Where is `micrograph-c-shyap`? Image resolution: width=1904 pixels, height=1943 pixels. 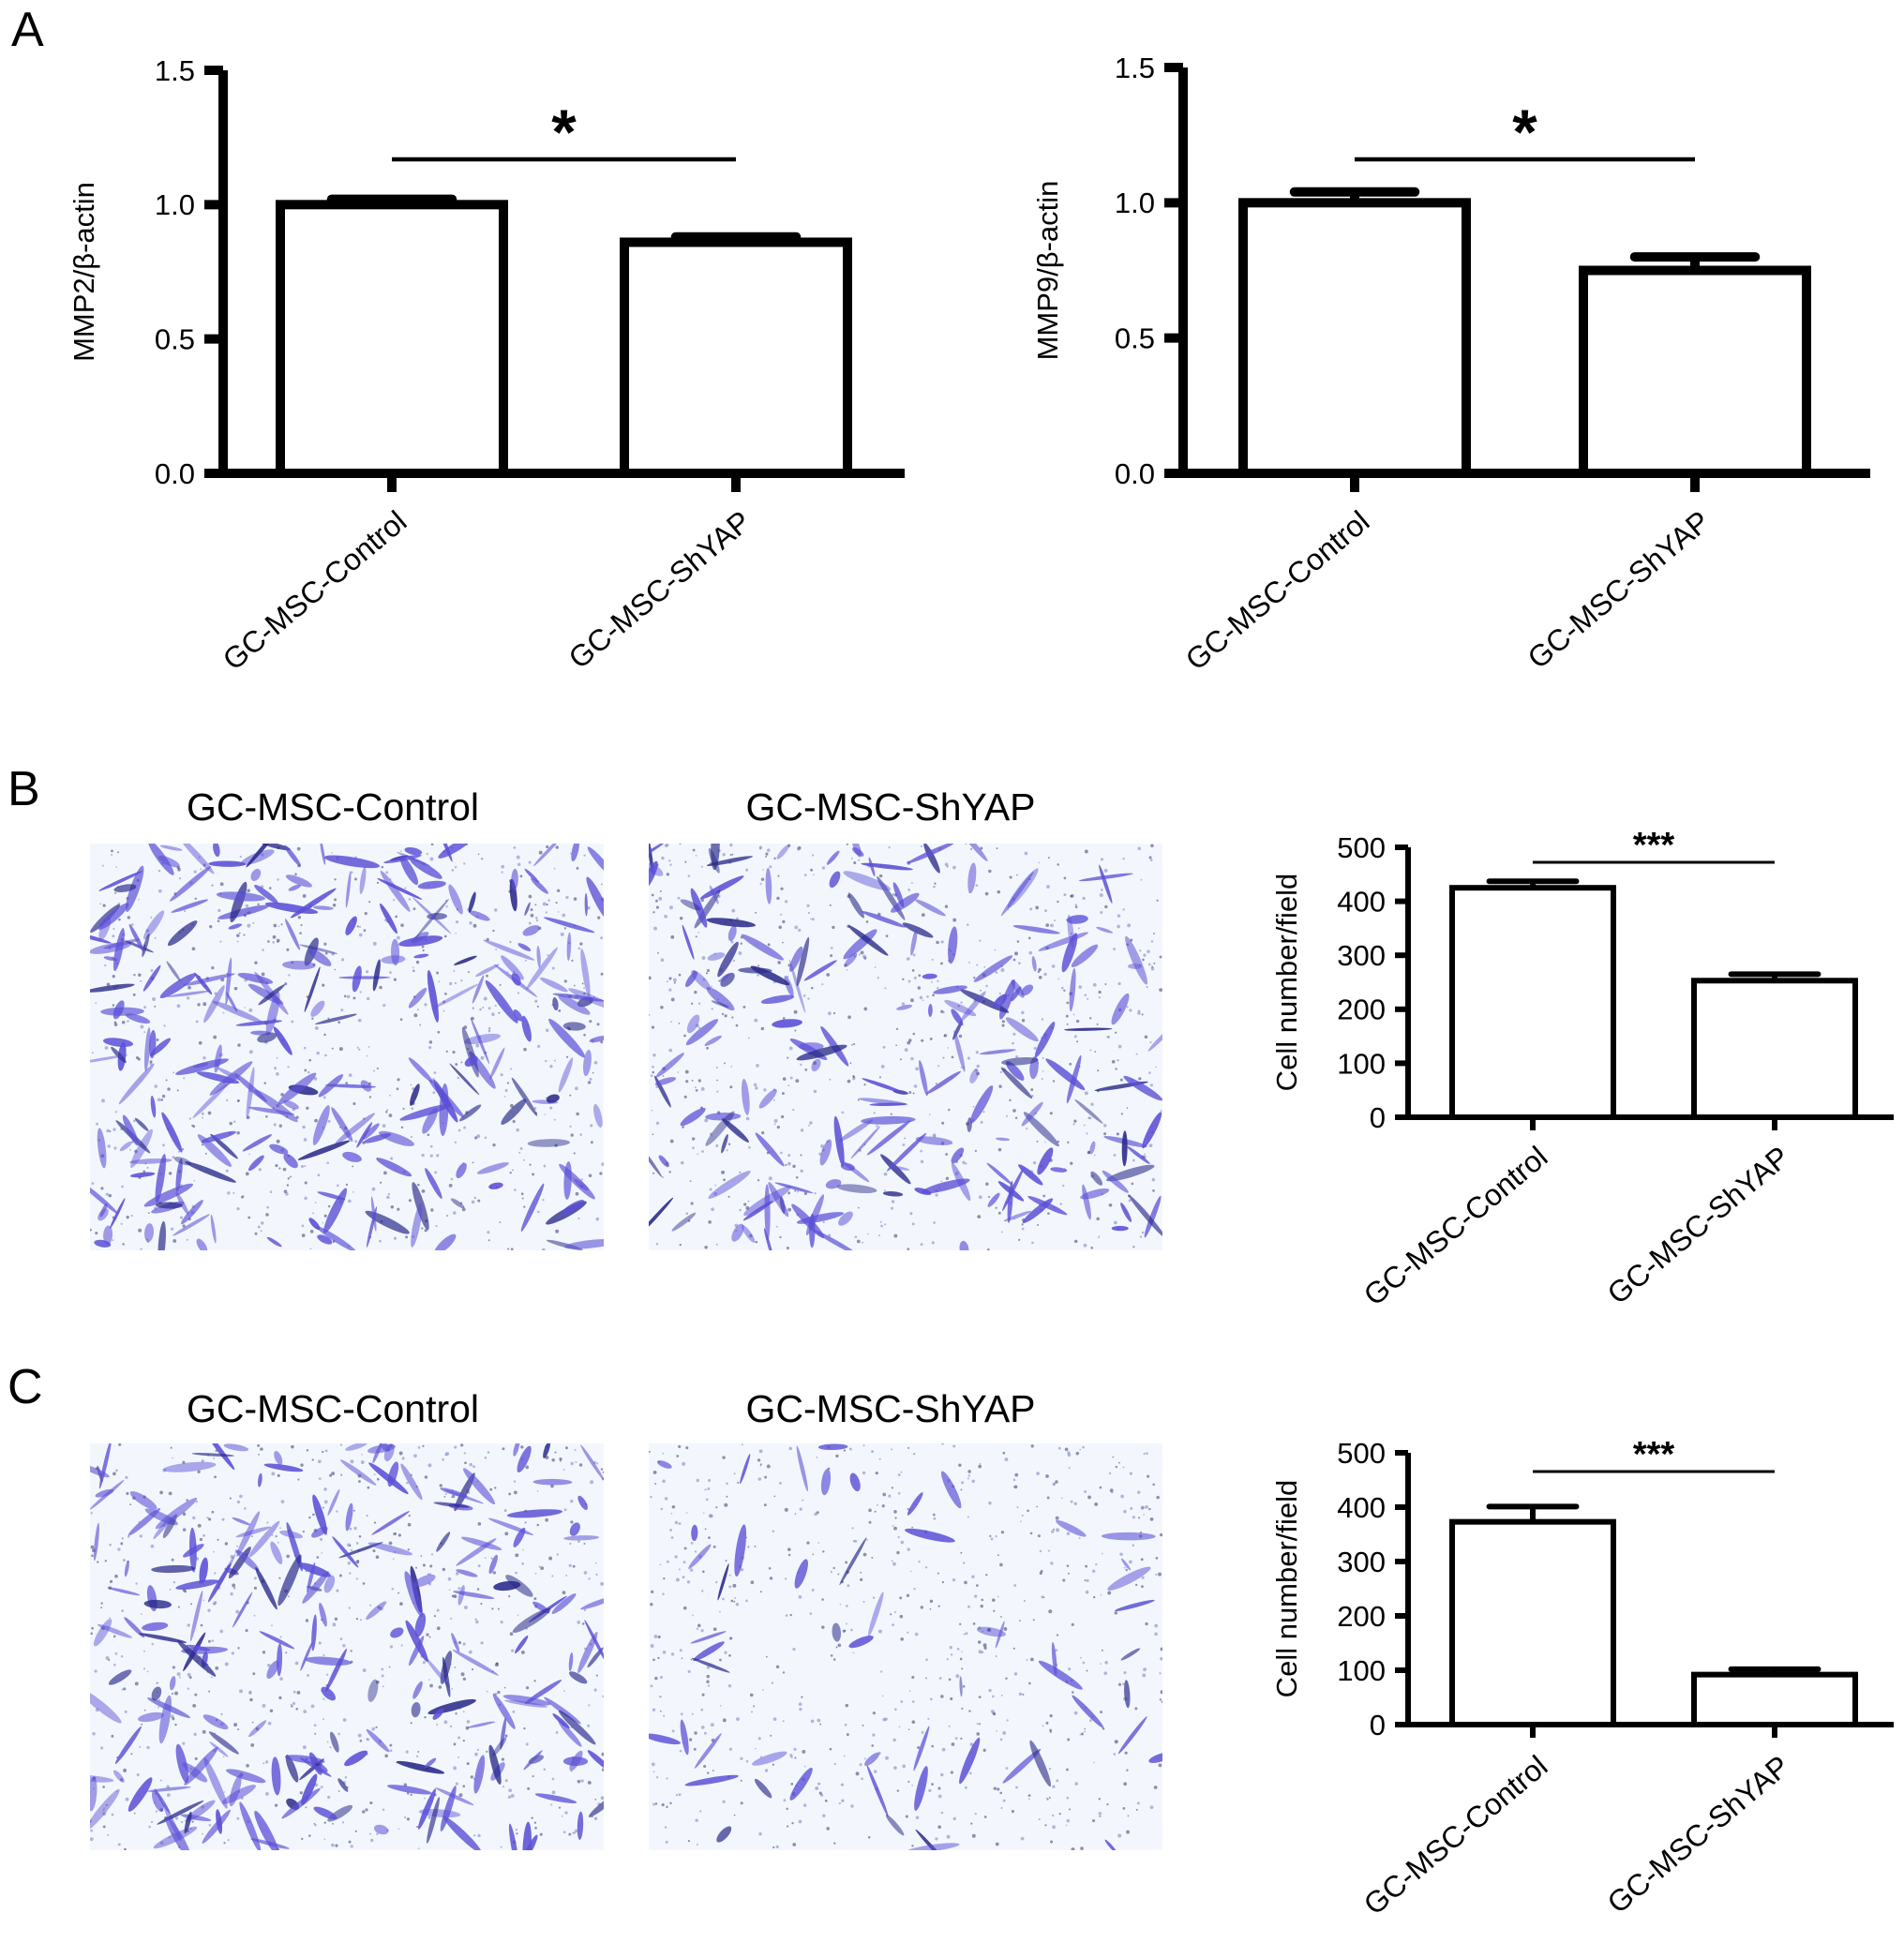
micrograph-c-shyap is located at coordinates (905, 1646).